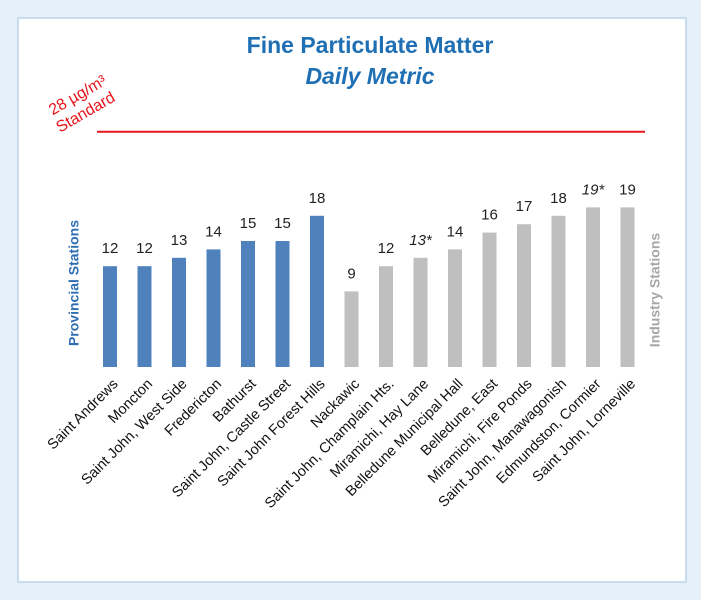 The image size is (701, 600). Describe the element at coordinates (351, 273) in the screenshot. I see `value-label: 9` at that location.